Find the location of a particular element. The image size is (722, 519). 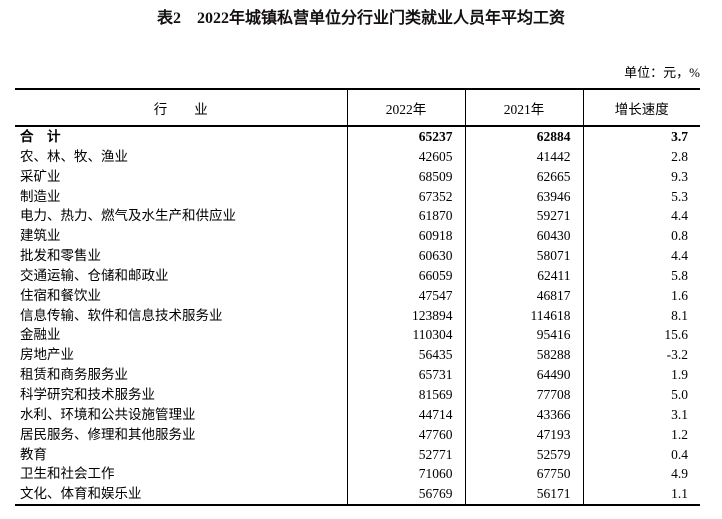

table-row: 信息传输、软件和信息技术服务业 123894 114618 8.1 is located at coordinates (357, 315).